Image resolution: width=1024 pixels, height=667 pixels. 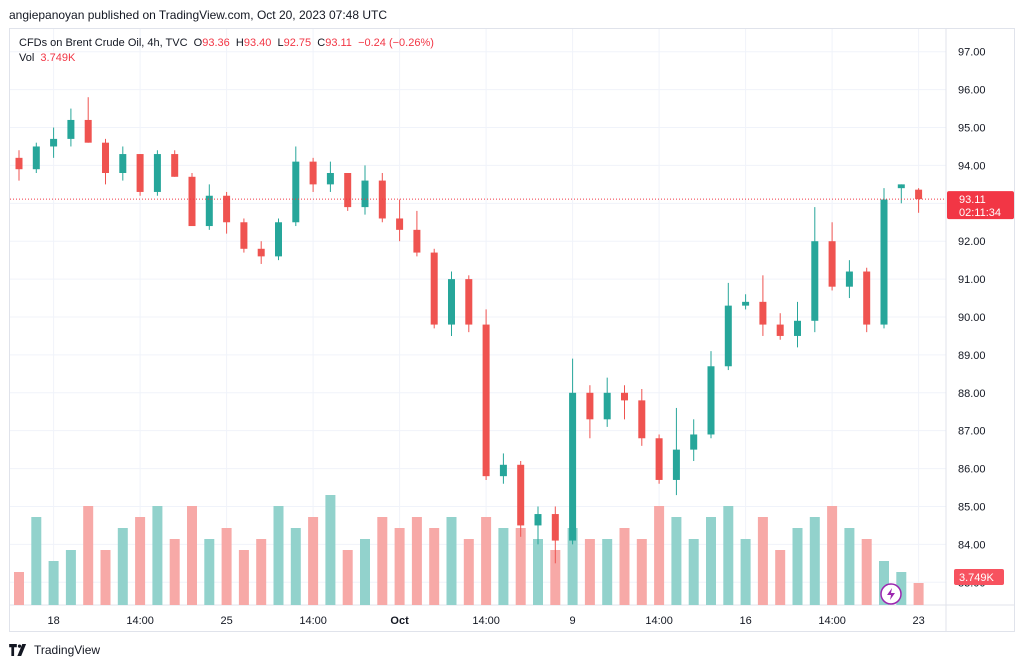 I want to click on footer-branding: TradingView, so click(x=54, y=650).